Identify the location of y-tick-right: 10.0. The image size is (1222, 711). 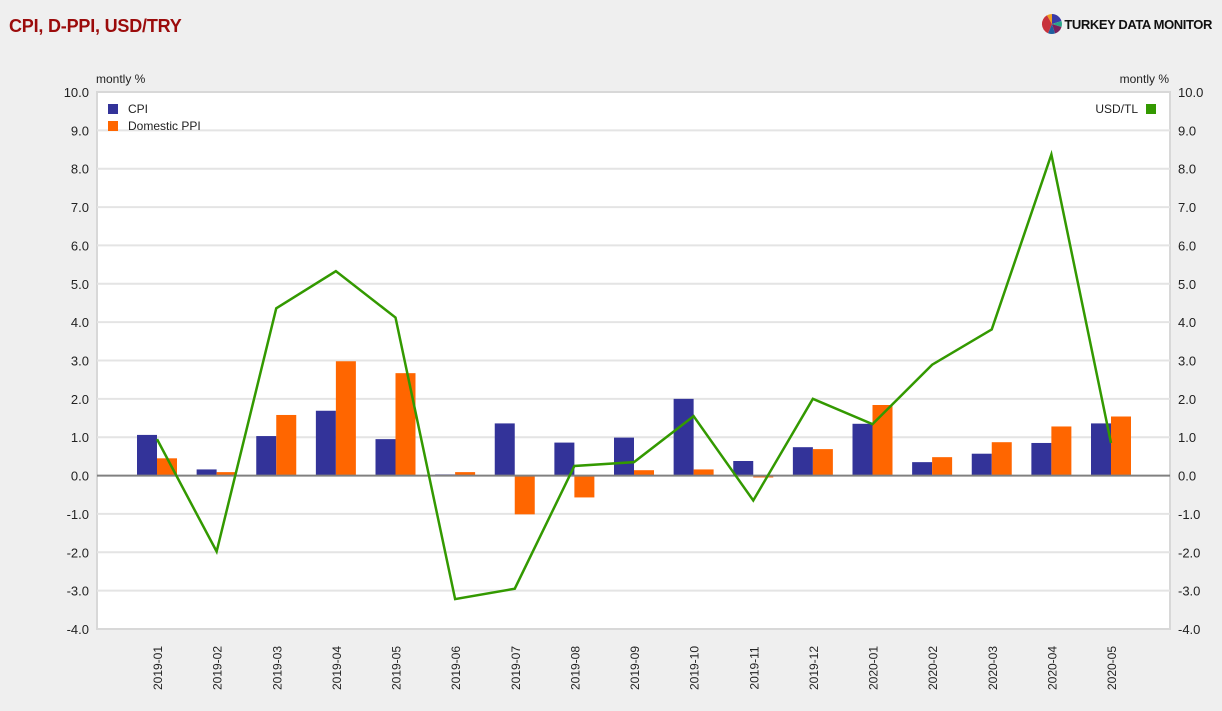
(1190, 92).